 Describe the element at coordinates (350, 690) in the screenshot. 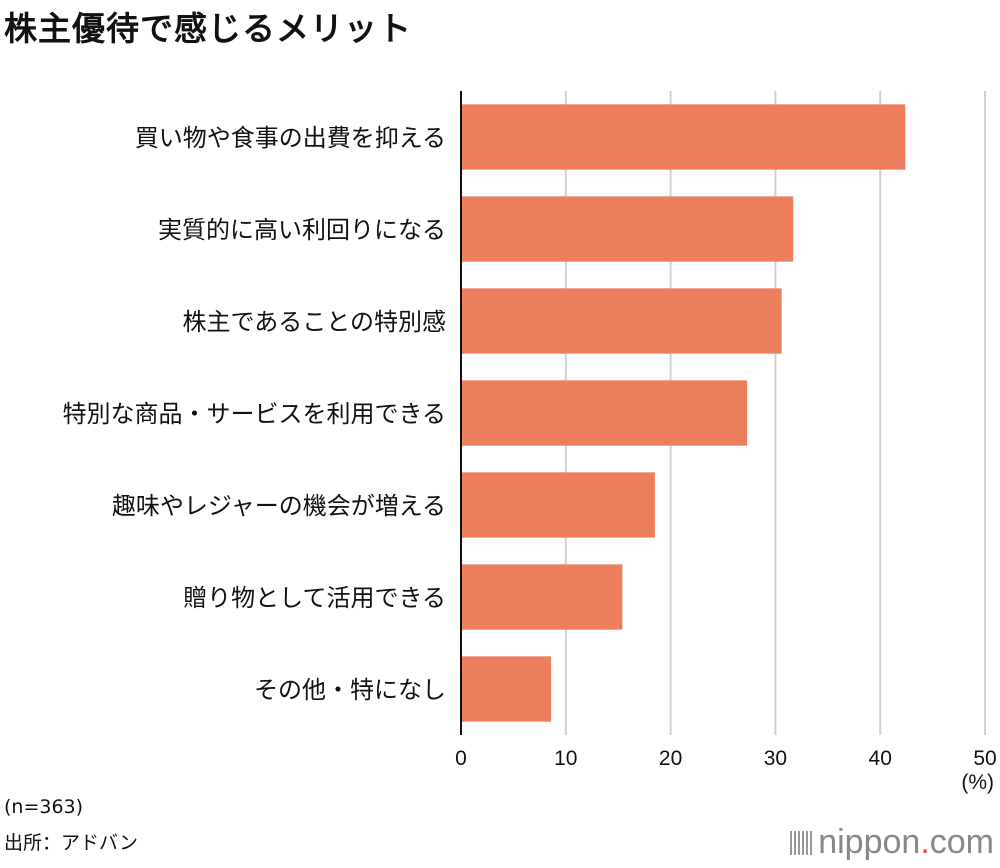

I see `category-label: その他・特になし` at that location.